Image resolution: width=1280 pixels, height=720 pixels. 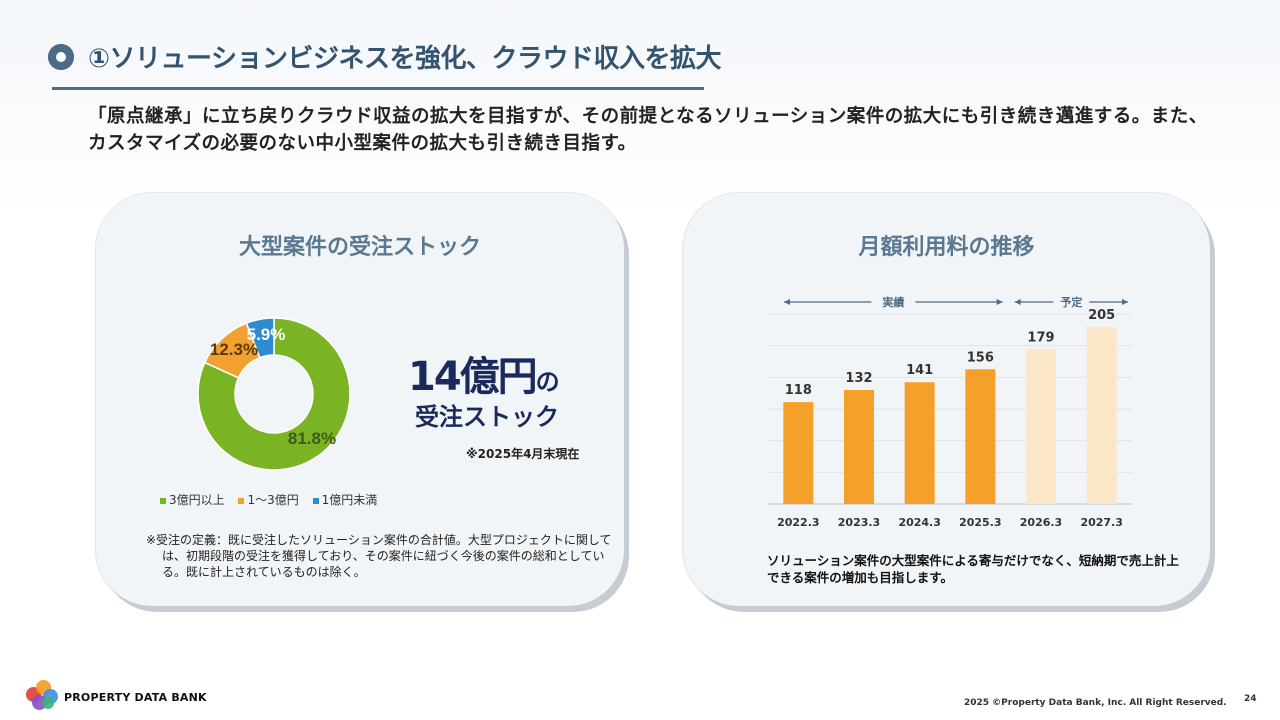 I want to click on stock-subtitle: 受注ストック, so click(x=487, y=417).